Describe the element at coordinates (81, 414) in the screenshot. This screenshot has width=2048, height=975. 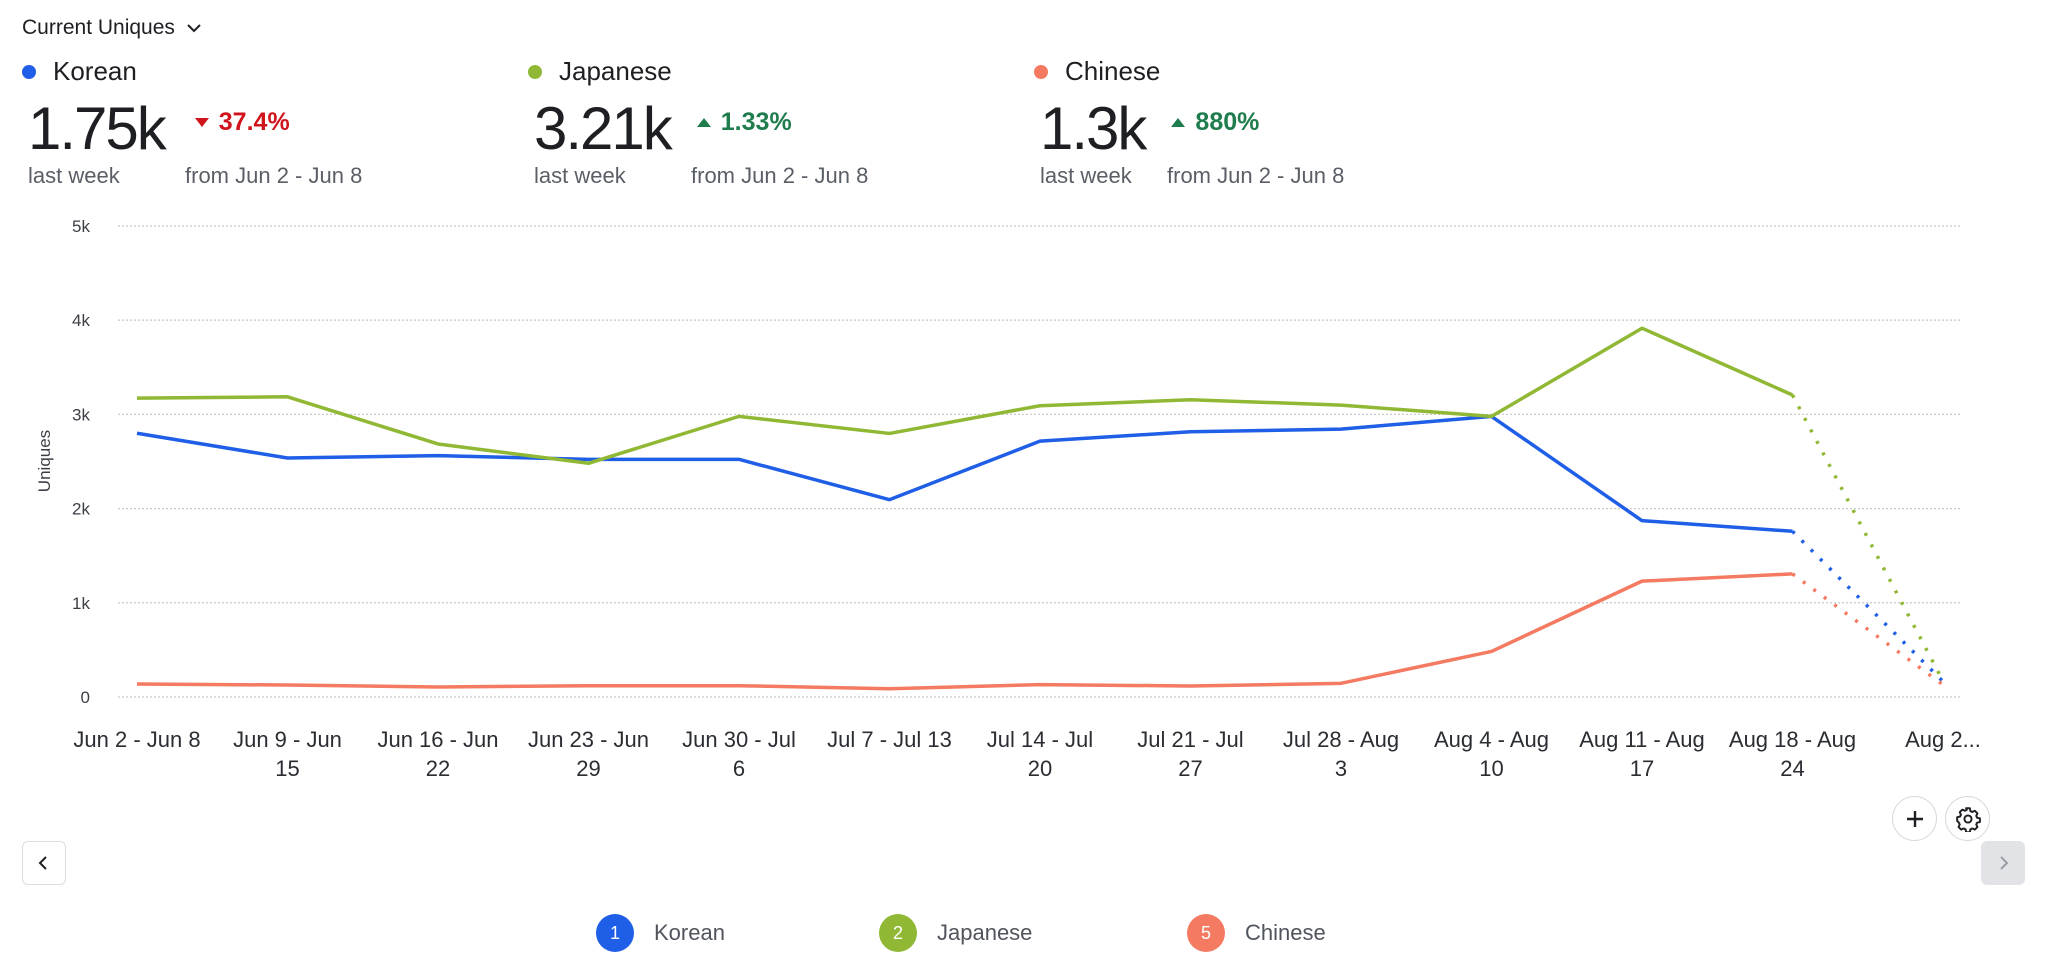
I see `y-tick-label: 3k` at that location.